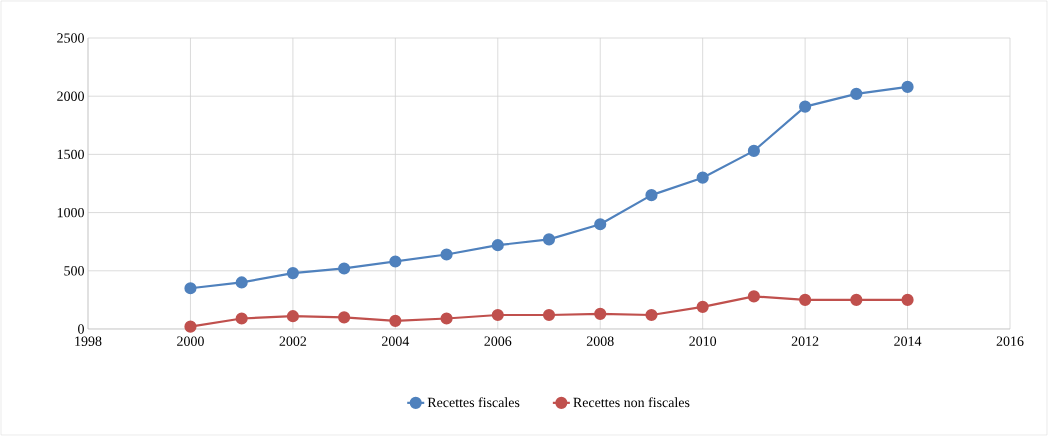 The image size is (1048, 436). Describe the element at coordinates (293, 341) in the screenshot. I see `x-tick-label: 2002` at that location.